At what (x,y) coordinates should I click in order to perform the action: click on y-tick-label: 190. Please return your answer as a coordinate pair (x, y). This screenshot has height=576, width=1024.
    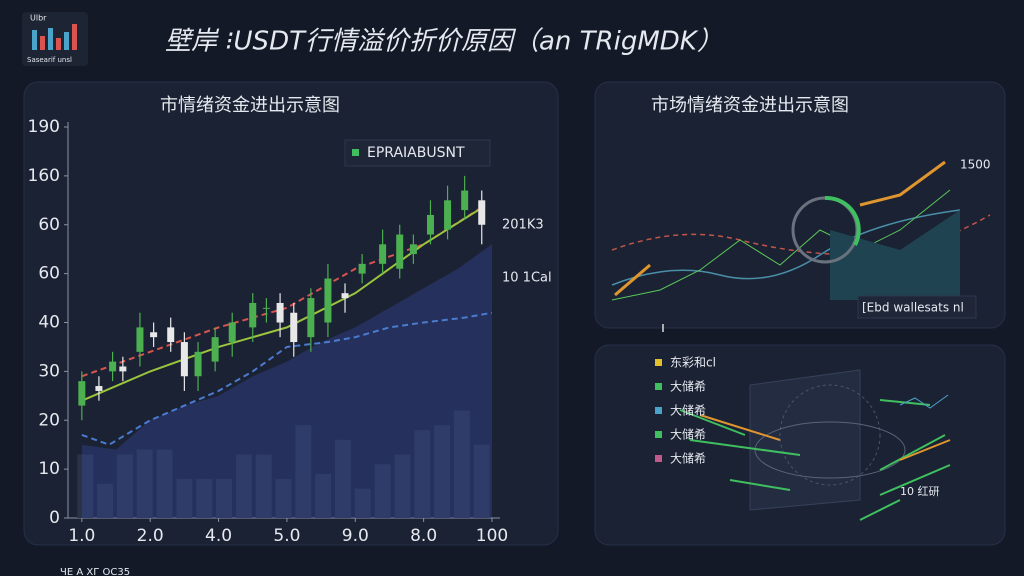
    Looking at the image, I should click on (44, 127).